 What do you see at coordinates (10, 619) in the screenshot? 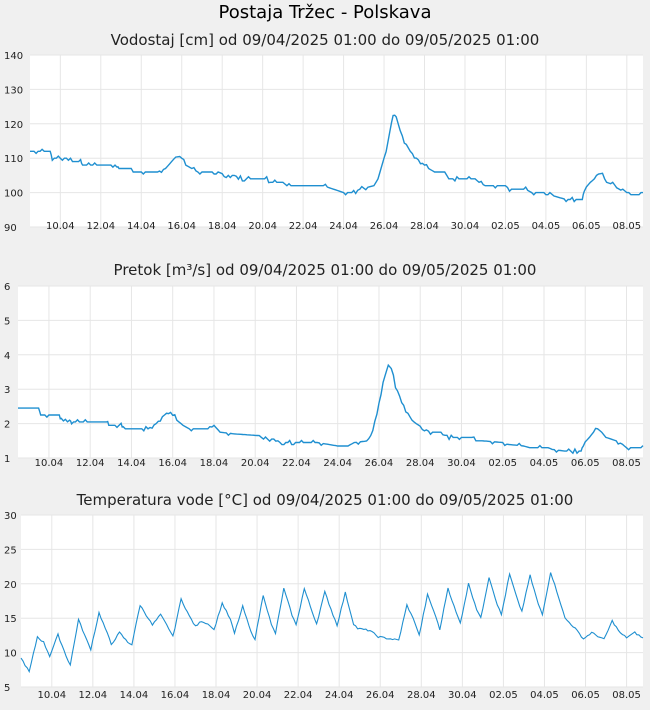
I see `y-tick-label: 15` at bounding box center [10, 619].